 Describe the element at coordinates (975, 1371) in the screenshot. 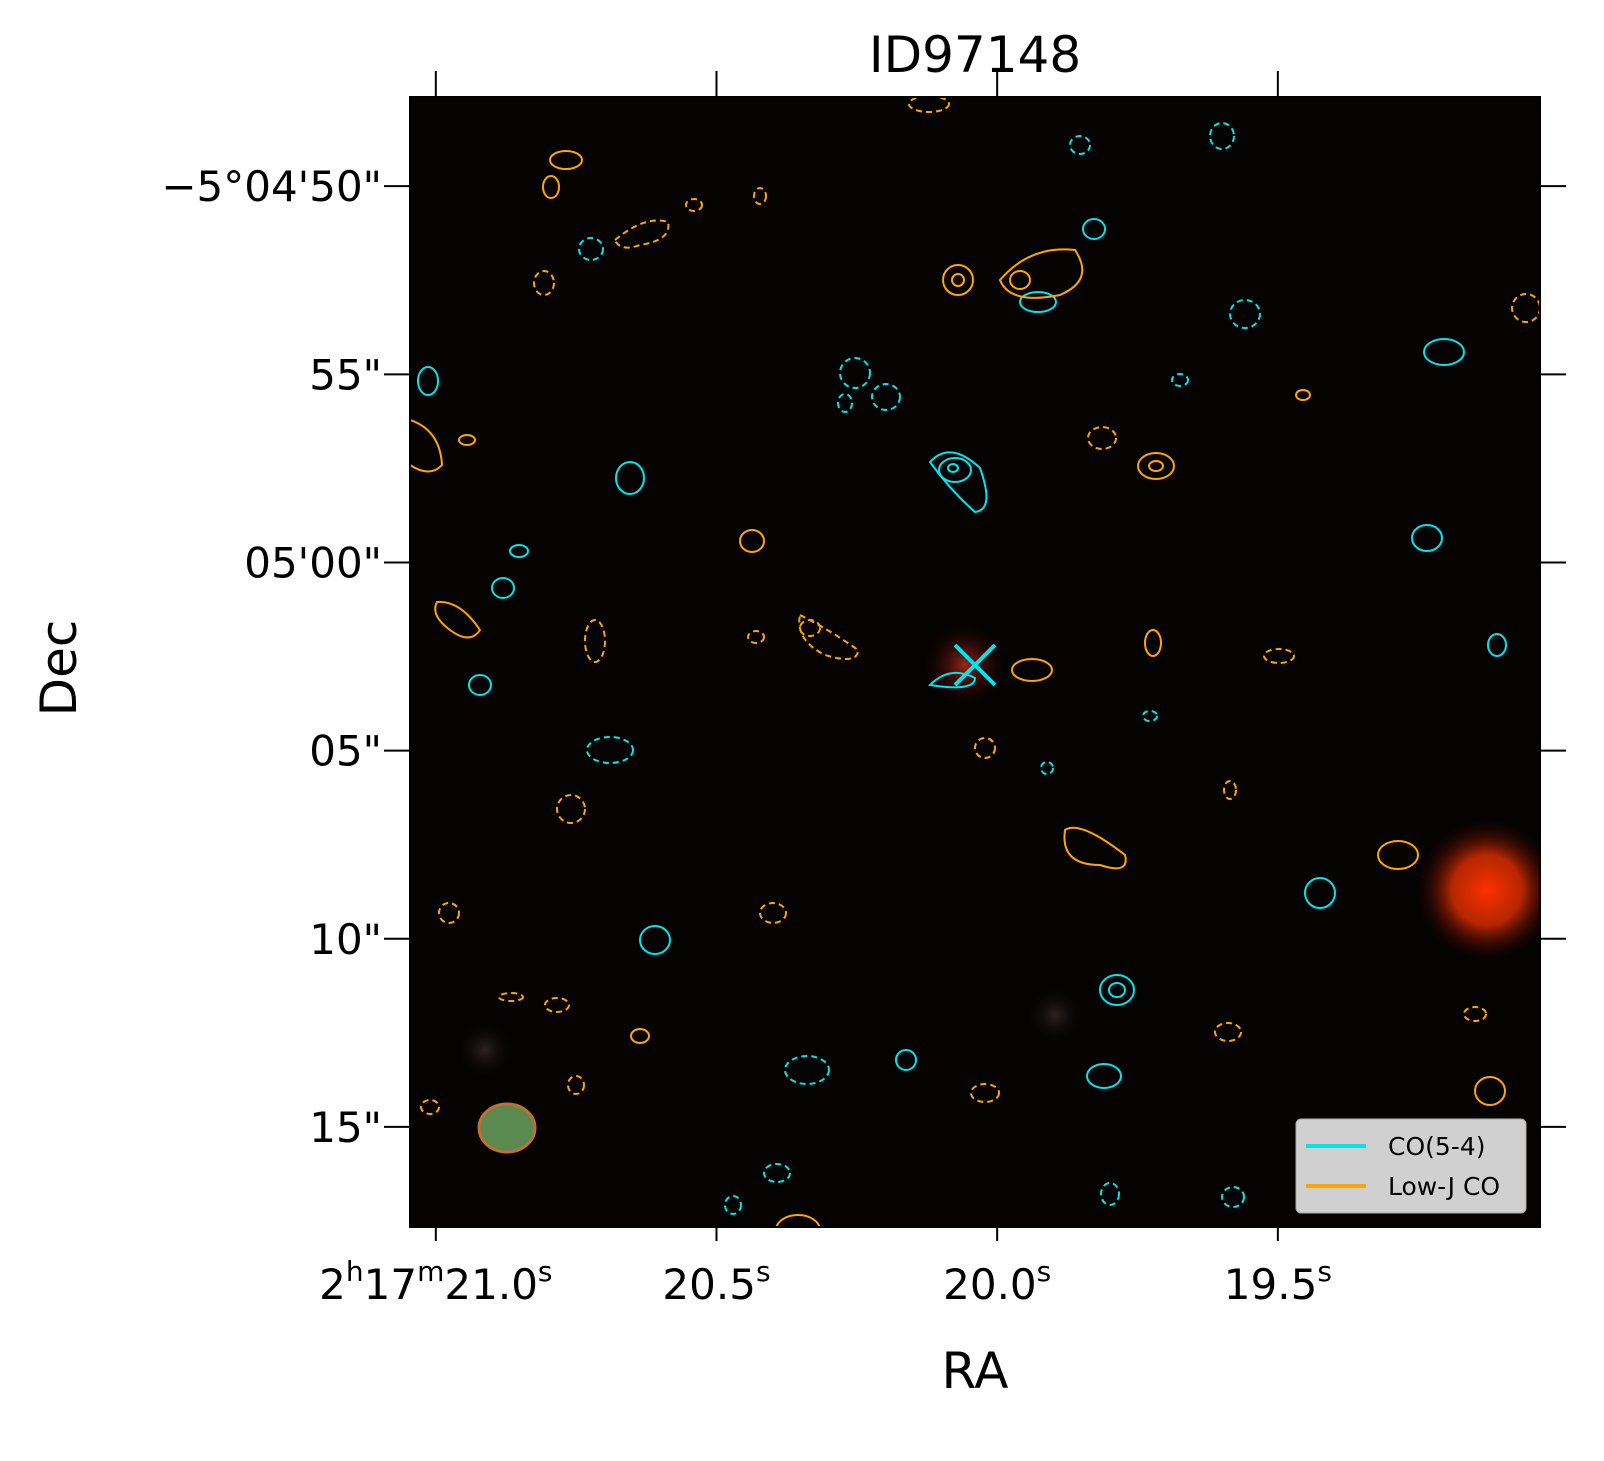

I see `x-axis-label: RA` at that location.